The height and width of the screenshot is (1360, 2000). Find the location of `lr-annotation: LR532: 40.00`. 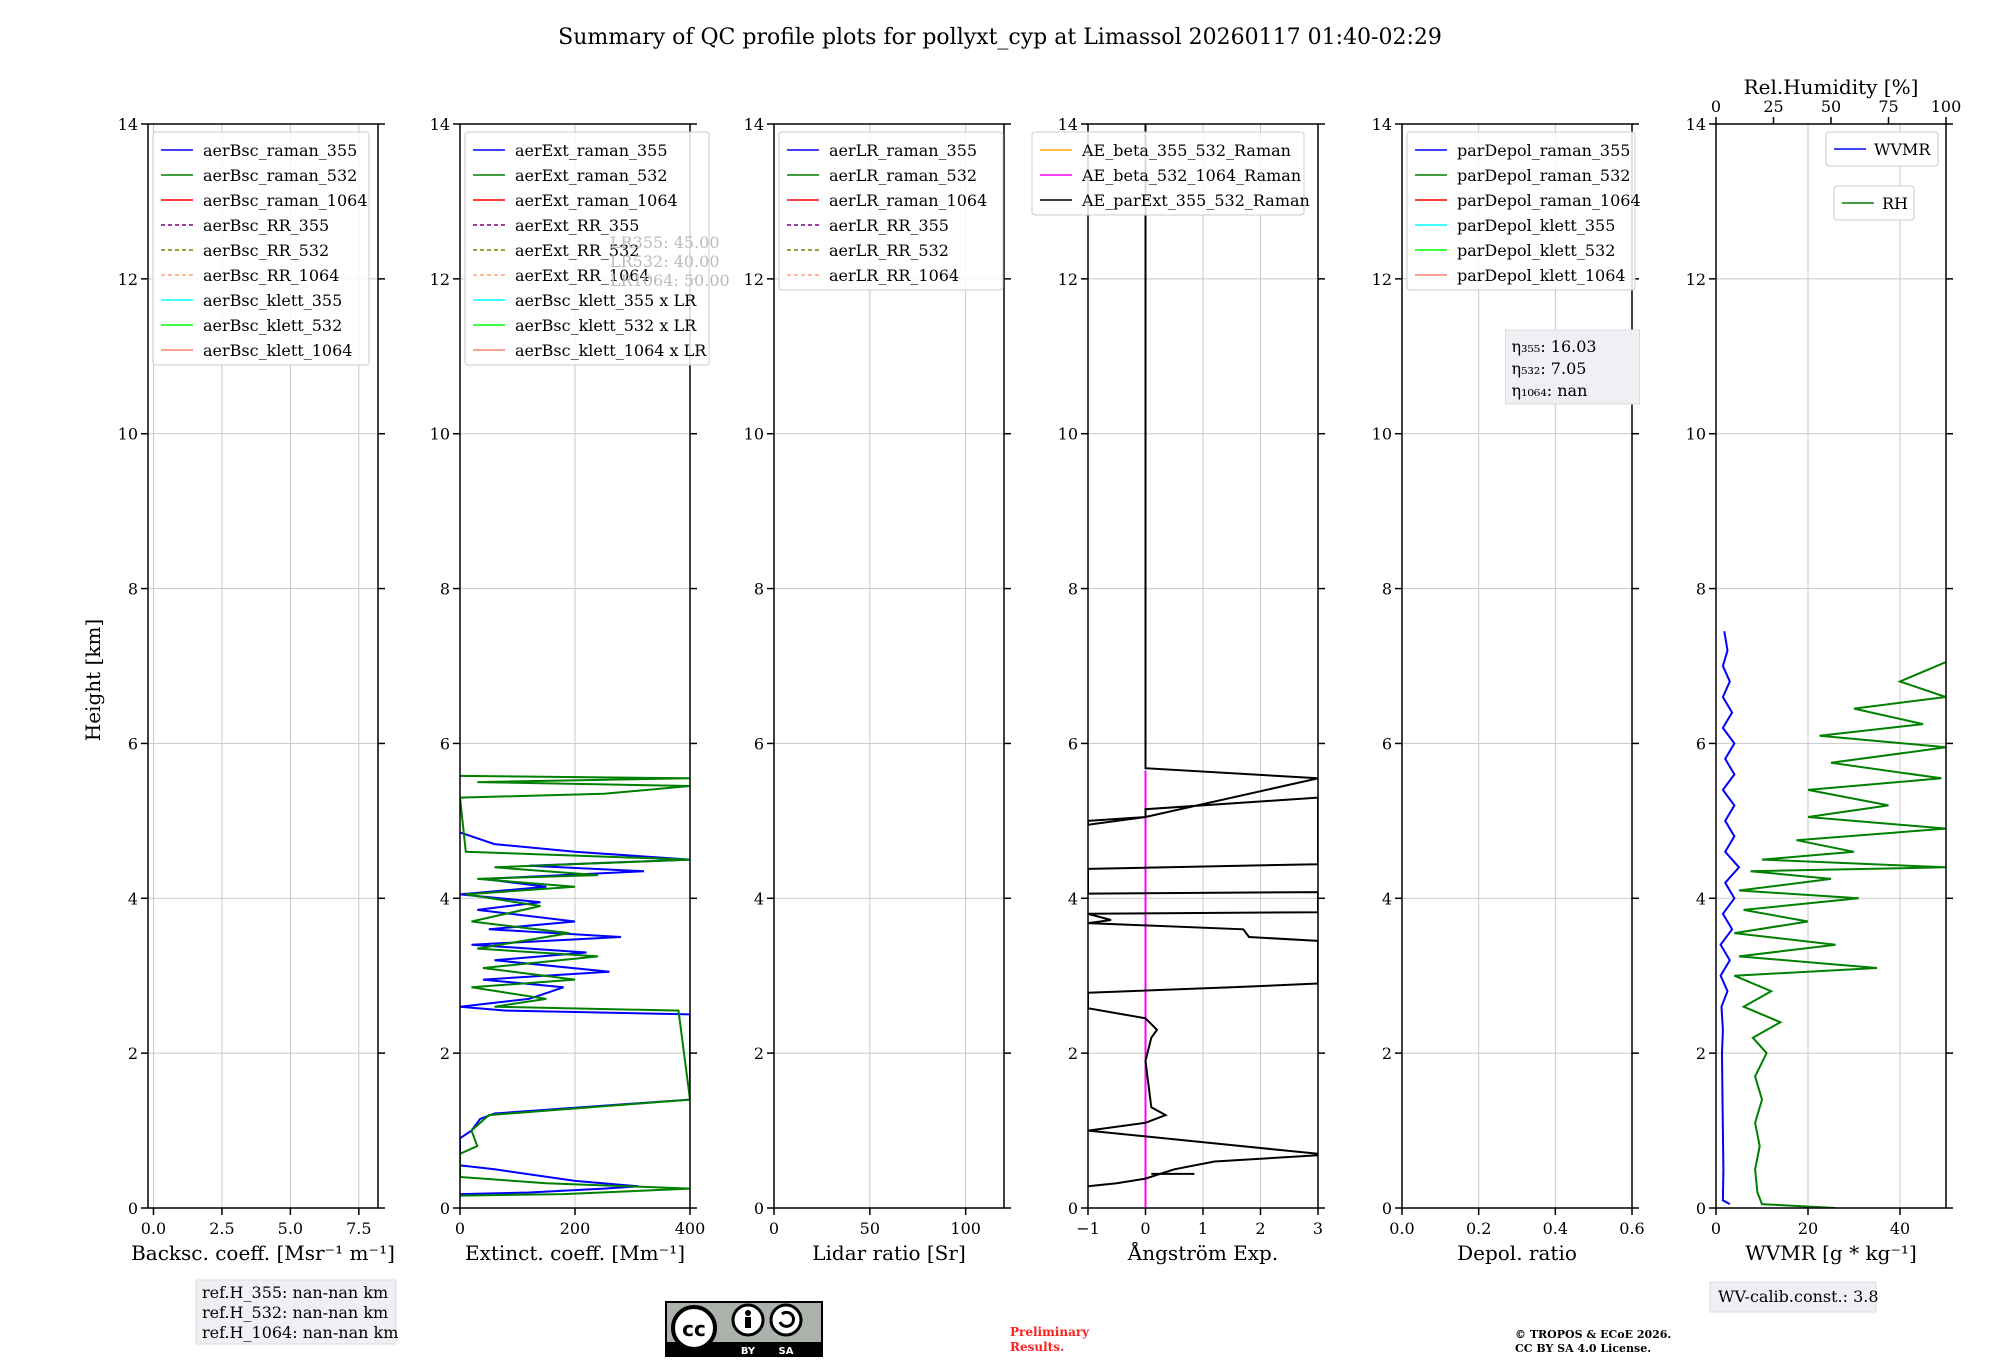

lr-annotation: LR532: 40.00 is located at coordinates (665, 261).